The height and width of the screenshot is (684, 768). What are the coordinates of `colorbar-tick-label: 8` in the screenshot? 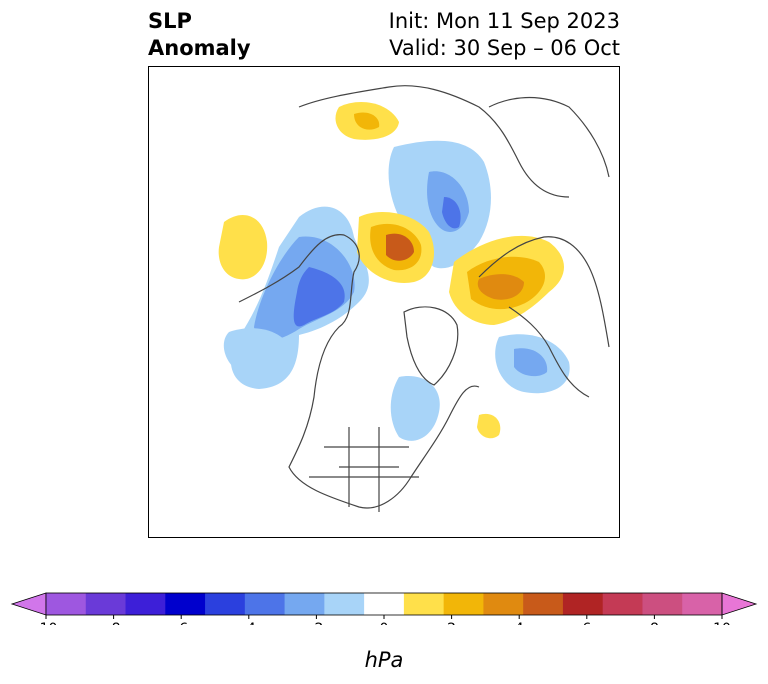 It's located at (654, 623).